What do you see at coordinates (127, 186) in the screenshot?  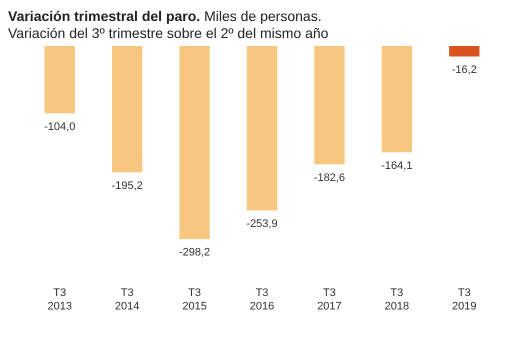 I see `data-label: -195,2` at bounding box center [127, 186].